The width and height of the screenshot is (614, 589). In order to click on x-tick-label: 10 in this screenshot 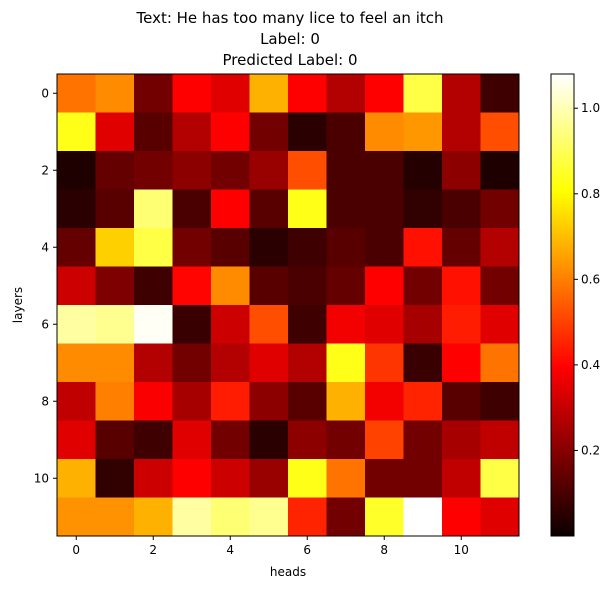, I will do `click(461, 550)`.